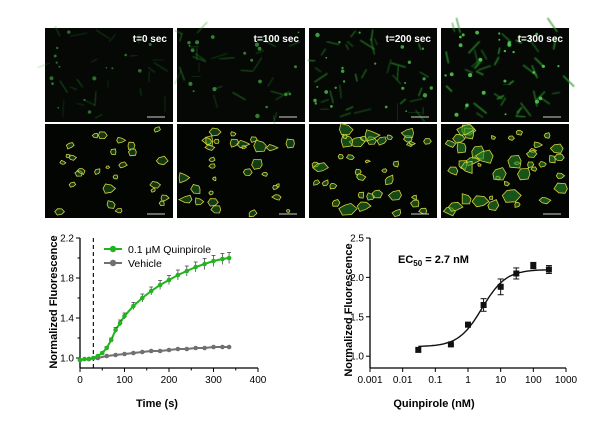  Describe the element at coordinates (124, 380) in the screenshot. I see `time-x-tick-label: 100` at that location.